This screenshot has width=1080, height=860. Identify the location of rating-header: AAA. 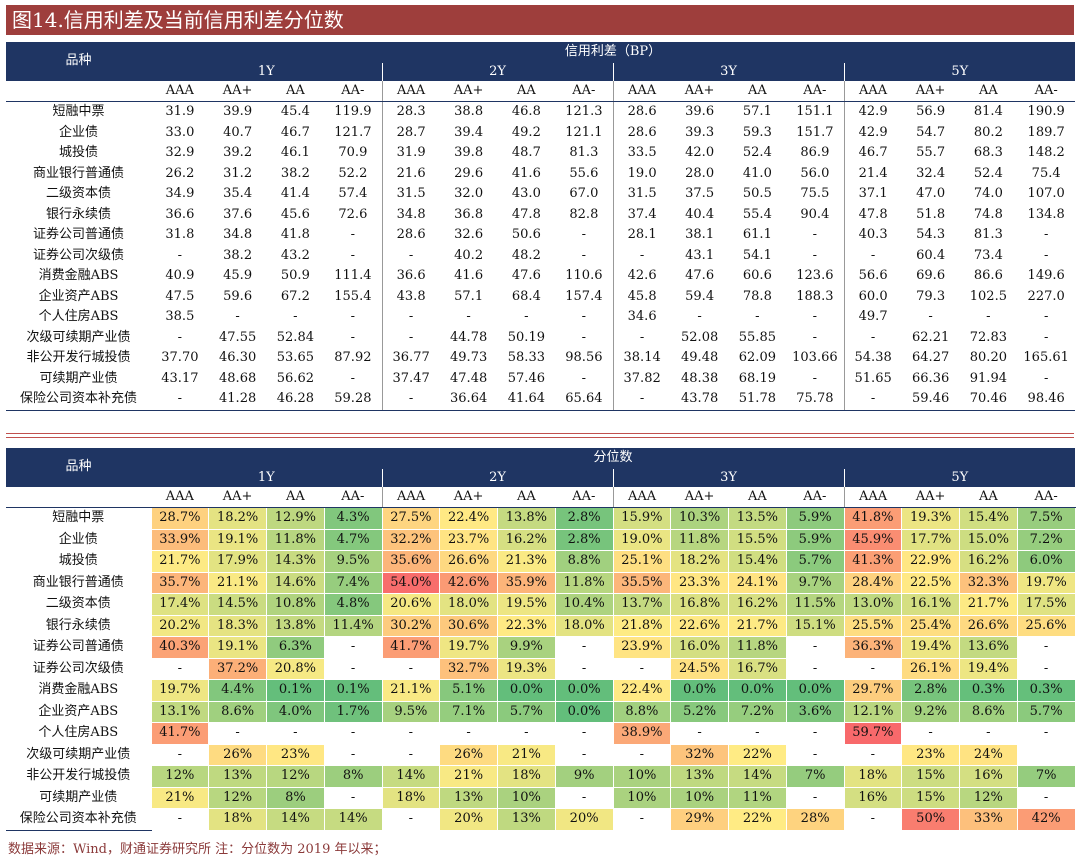
(410, 91).